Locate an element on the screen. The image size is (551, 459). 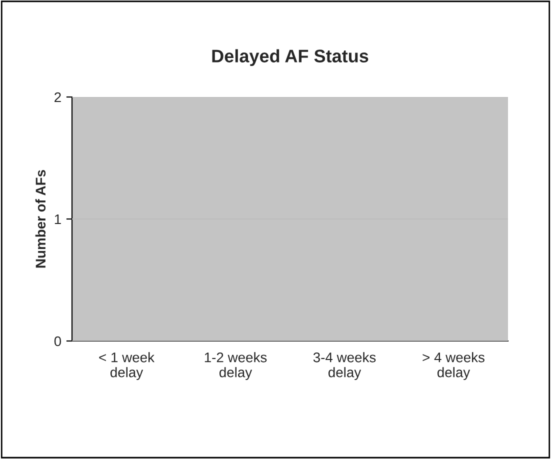
y-axis-title: Number of AFs is located at coordinates (40, 219).